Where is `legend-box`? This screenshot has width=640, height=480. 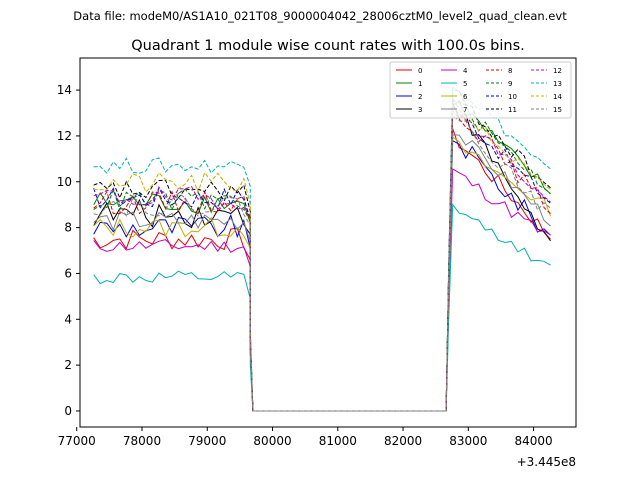 legend-box is located at coordinates (480, 90).